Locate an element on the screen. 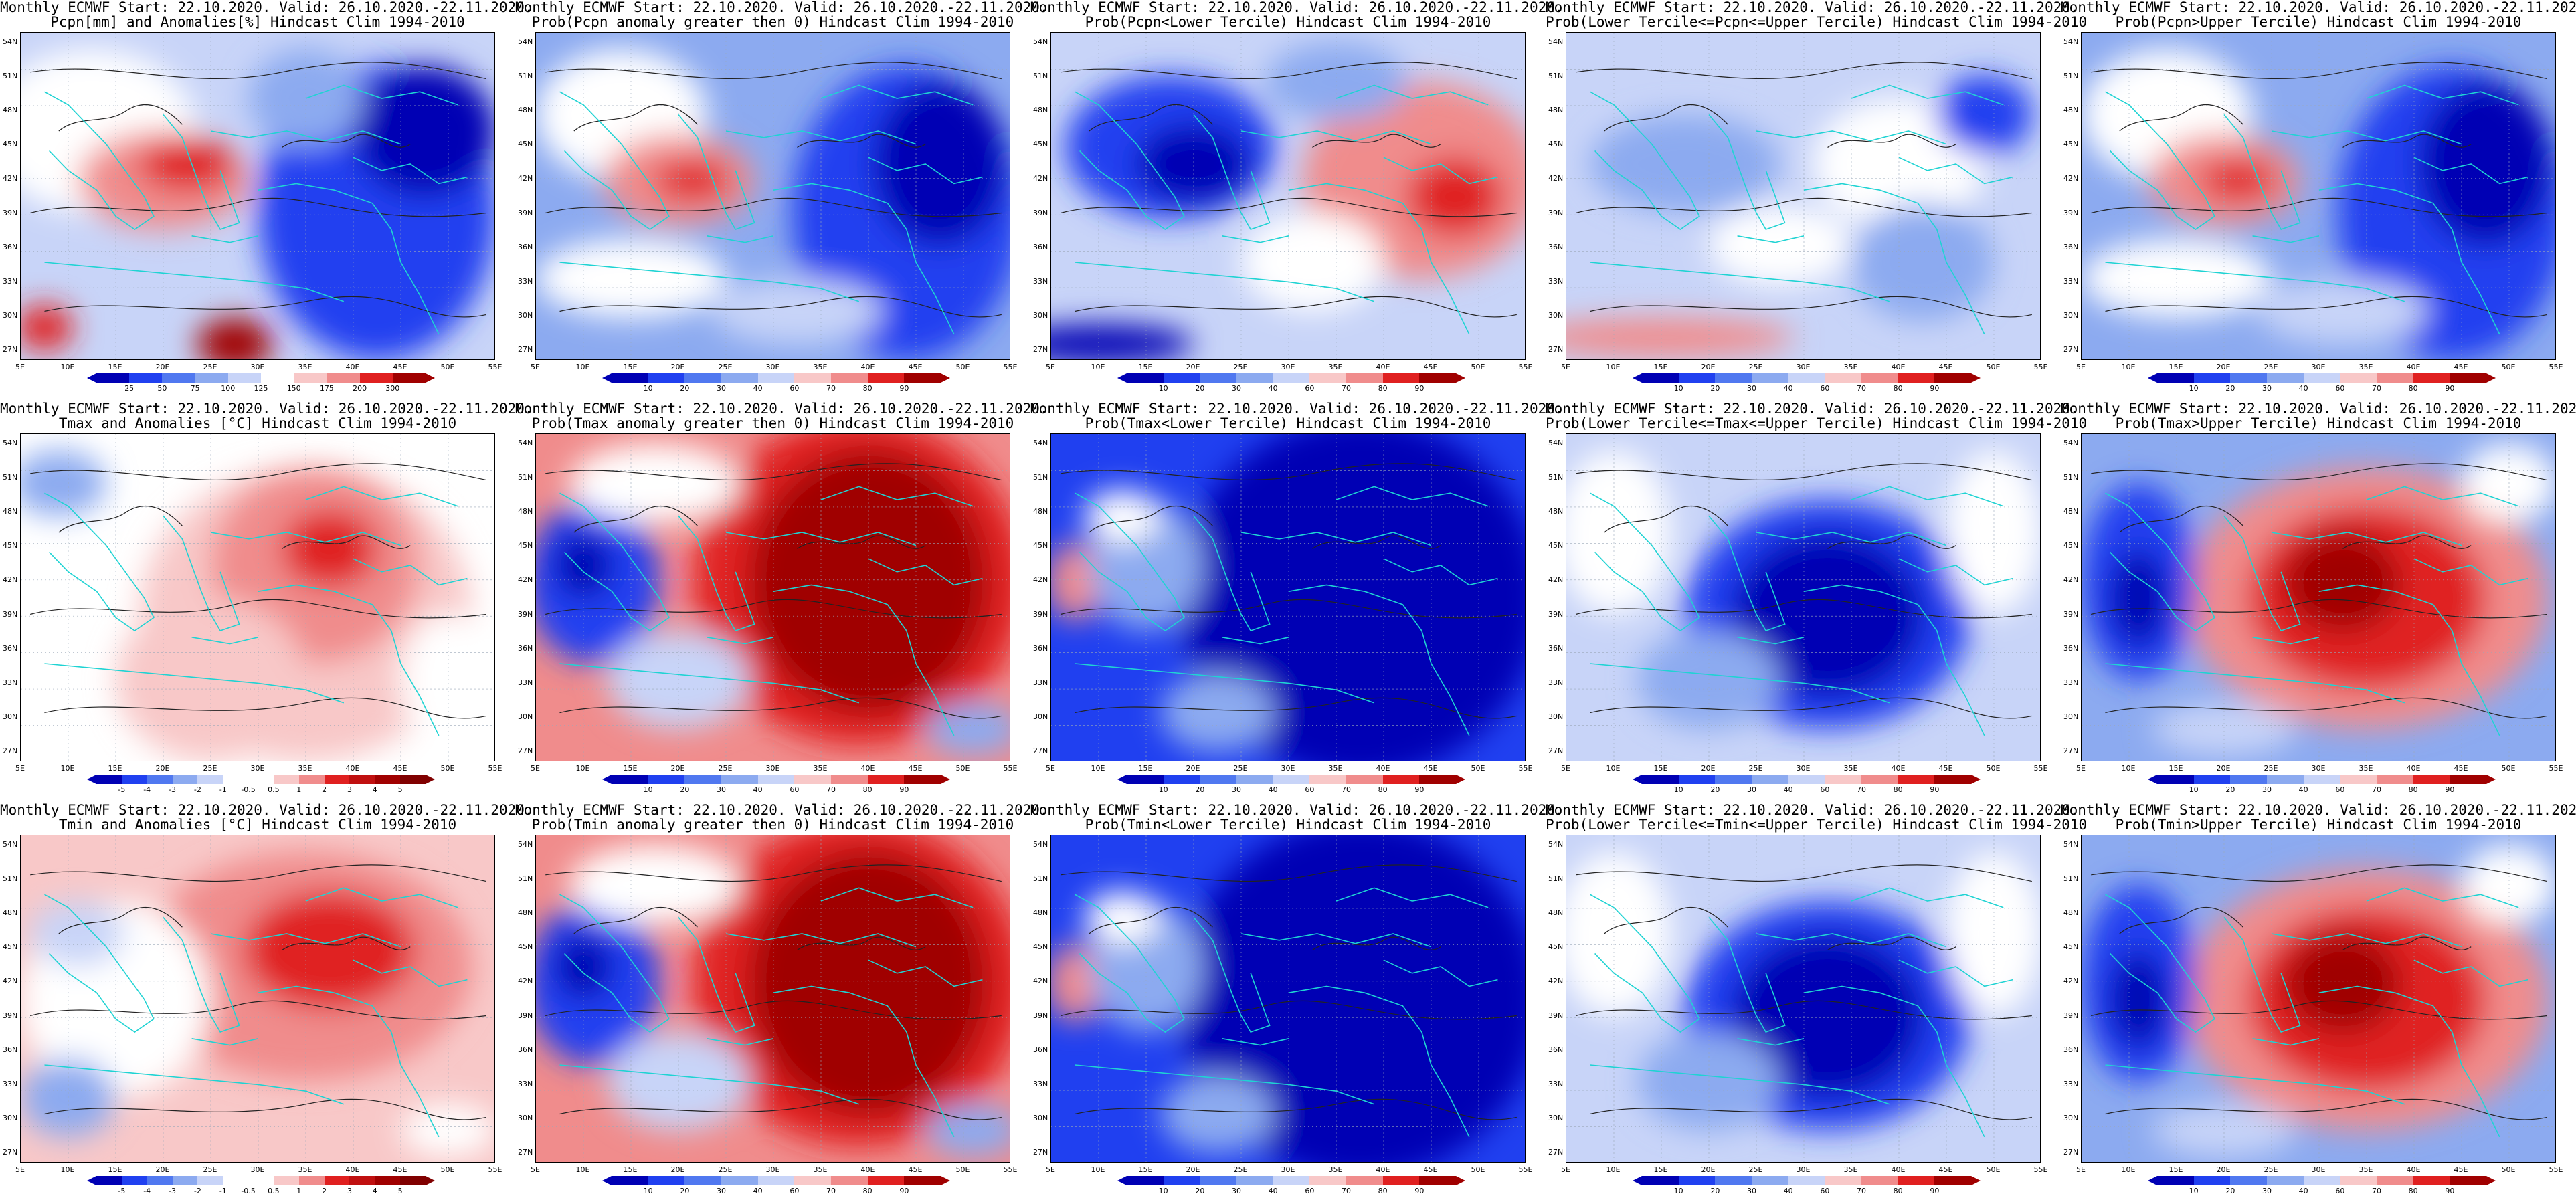 This screenshot has height=1204, width=2576. longitude-label: 15E is located at coordinates (1145, 367).